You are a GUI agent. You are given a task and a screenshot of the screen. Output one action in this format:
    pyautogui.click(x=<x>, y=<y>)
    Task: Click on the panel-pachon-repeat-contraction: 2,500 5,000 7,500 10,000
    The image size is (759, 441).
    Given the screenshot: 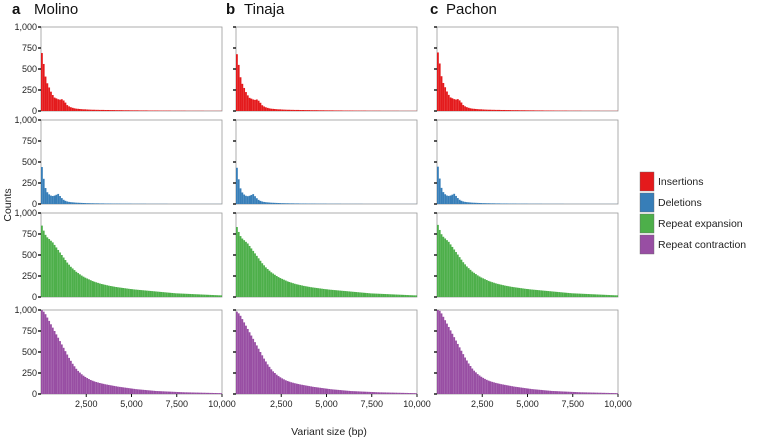 What is the action you would take?
    pyautogui.click(x=533, y=359)
    